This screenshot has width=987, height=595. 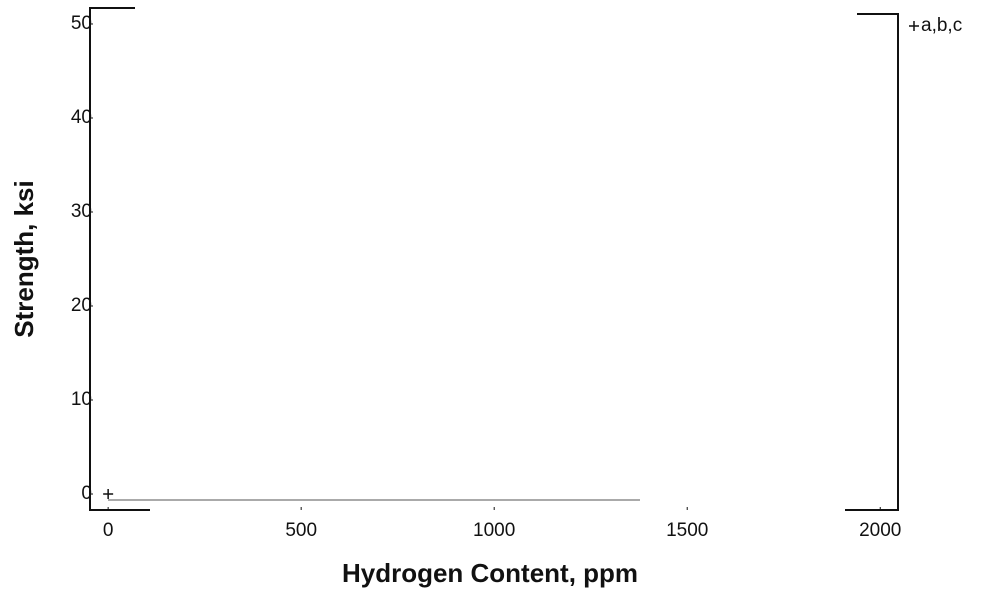 What do you see at coordinates (81, 23) in the screenshot?
I see `y-tick-label: 50` at bounding box center [81, 23].